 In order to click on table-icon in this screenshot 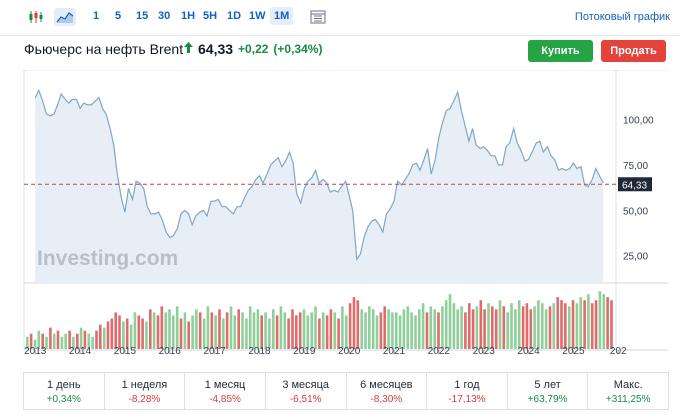, I will do `click(318, 17)`.